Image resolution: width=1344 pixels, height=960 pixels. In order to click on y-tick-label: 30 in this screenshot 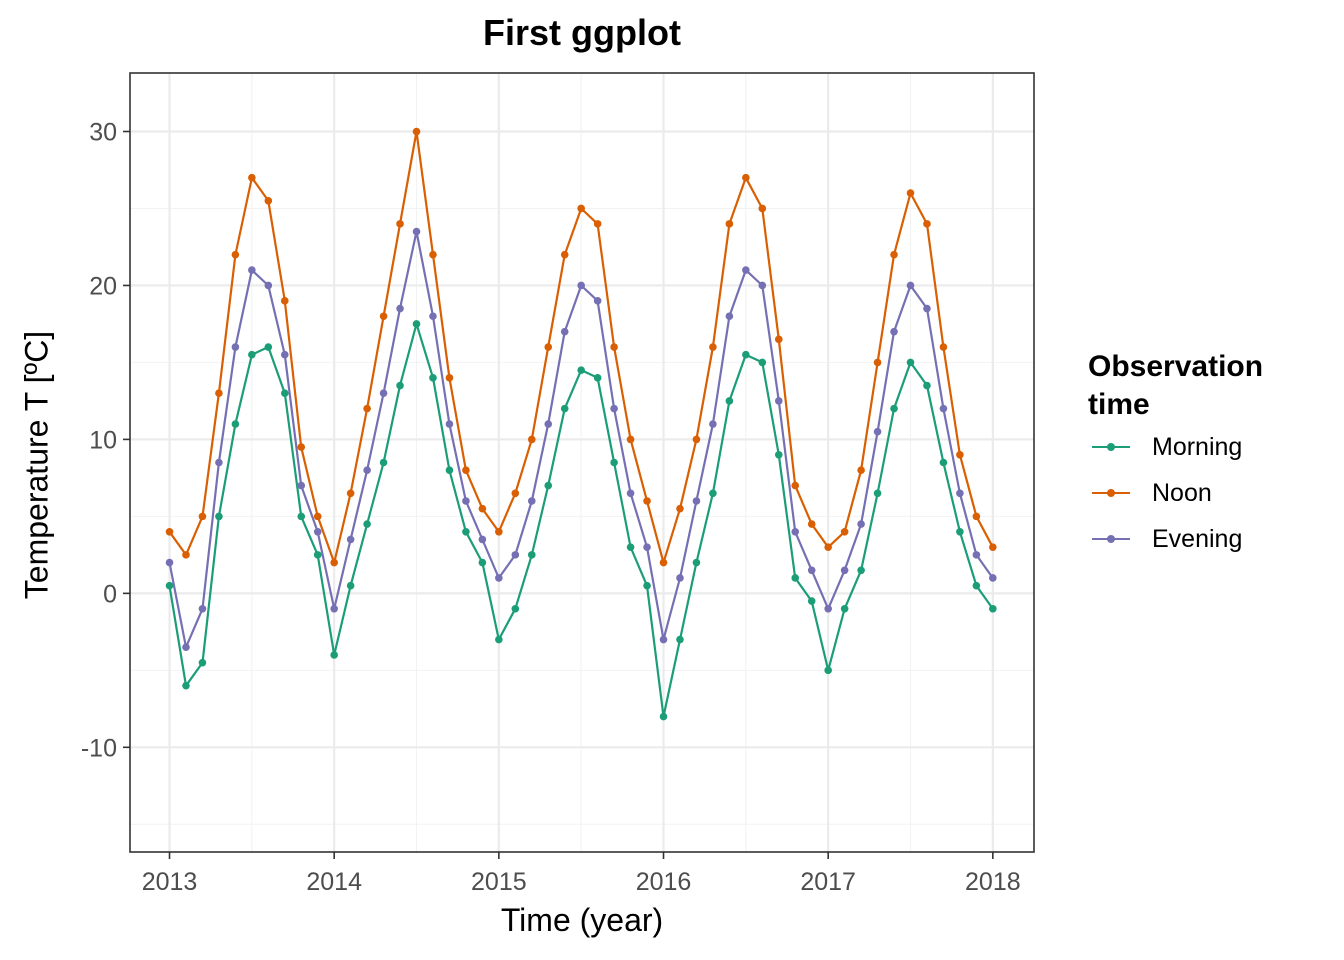, I will do `click(103, 133)`.